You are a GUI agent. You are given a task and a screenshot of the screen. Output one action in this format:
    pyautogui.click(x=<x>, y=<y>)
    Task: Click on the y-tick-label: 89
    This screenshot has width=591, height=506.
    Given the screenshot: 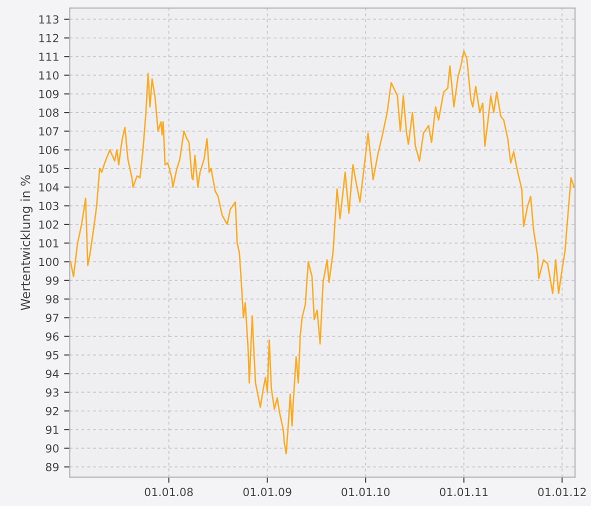 What is the action you would take?
    pyautogui.click(x=52, y=467)
    